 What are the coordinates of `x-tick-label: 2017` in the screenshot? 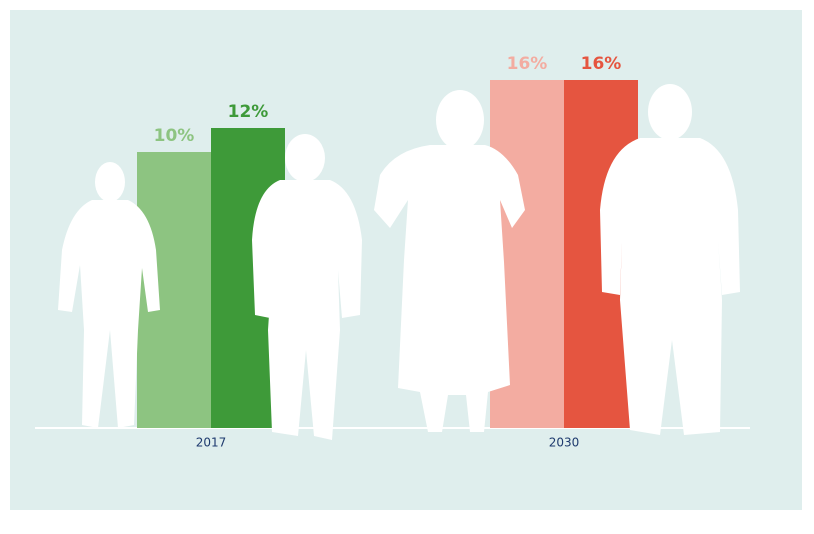 It's located at (211, 443).